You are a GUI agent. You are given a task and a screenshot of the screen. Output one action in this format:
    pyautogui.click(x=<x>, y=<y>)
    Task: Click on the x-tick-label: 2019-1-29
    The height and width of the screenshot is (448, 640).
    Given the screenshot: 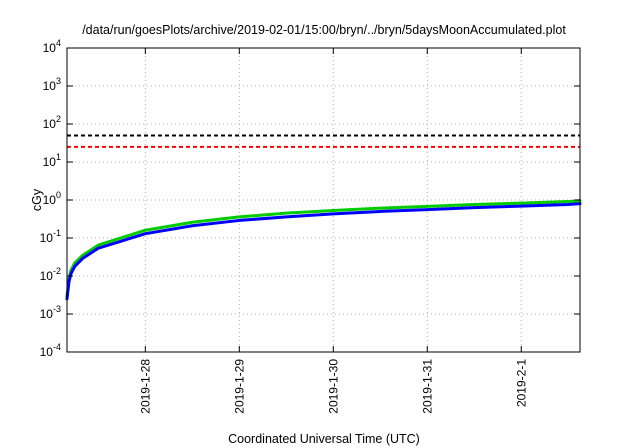 What is the action you would take?
    pyautogui.click(x=239, y=386)
    